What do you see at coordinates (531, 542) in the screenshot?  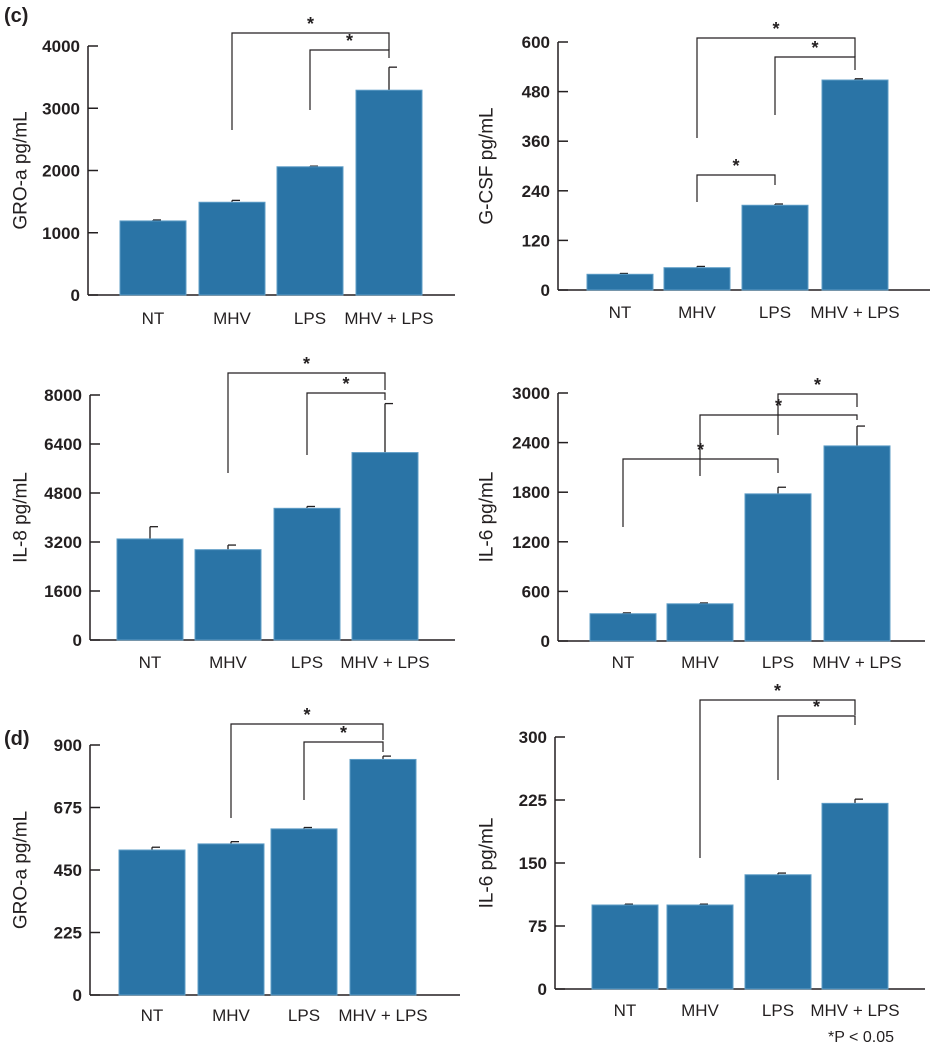 I see `y-tick-label: 1200` at bounding box center [531, 542].